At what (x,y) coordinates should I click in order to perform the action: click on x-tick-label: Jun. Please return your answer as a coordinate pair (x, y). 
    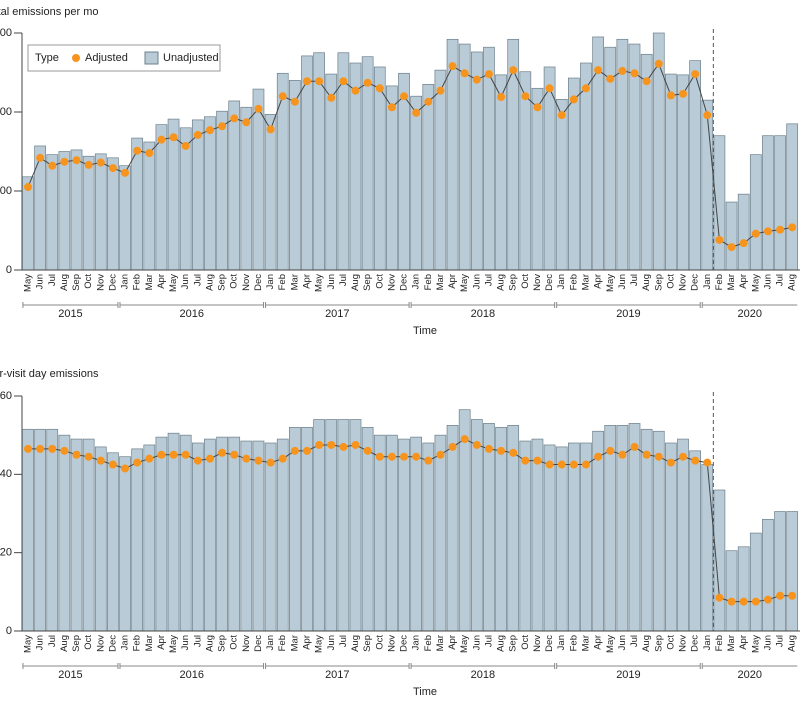
    Looking at the image, I should click on (767, 281).